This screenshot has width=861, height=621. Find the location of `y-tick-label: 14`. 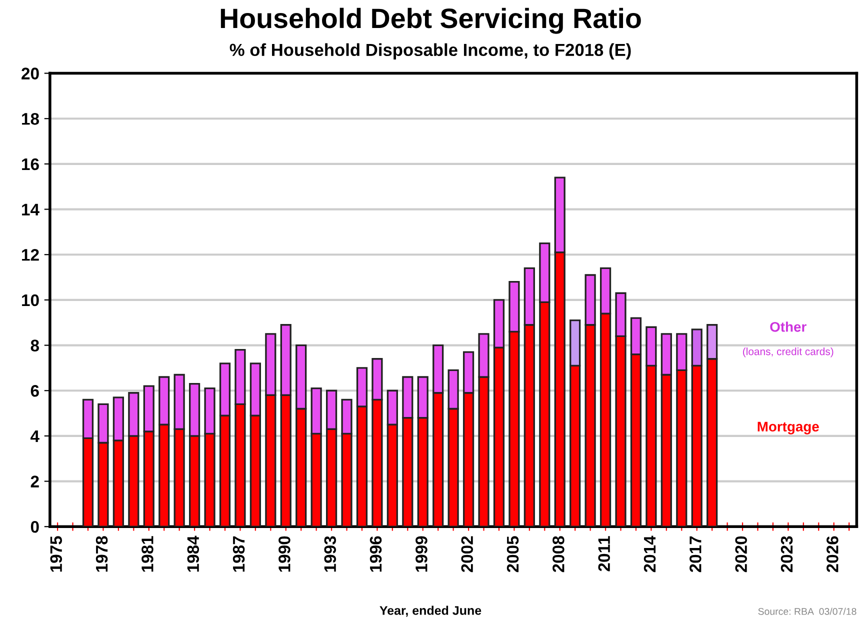

y-tick-label: 14 is located at coordinates (31, 210).